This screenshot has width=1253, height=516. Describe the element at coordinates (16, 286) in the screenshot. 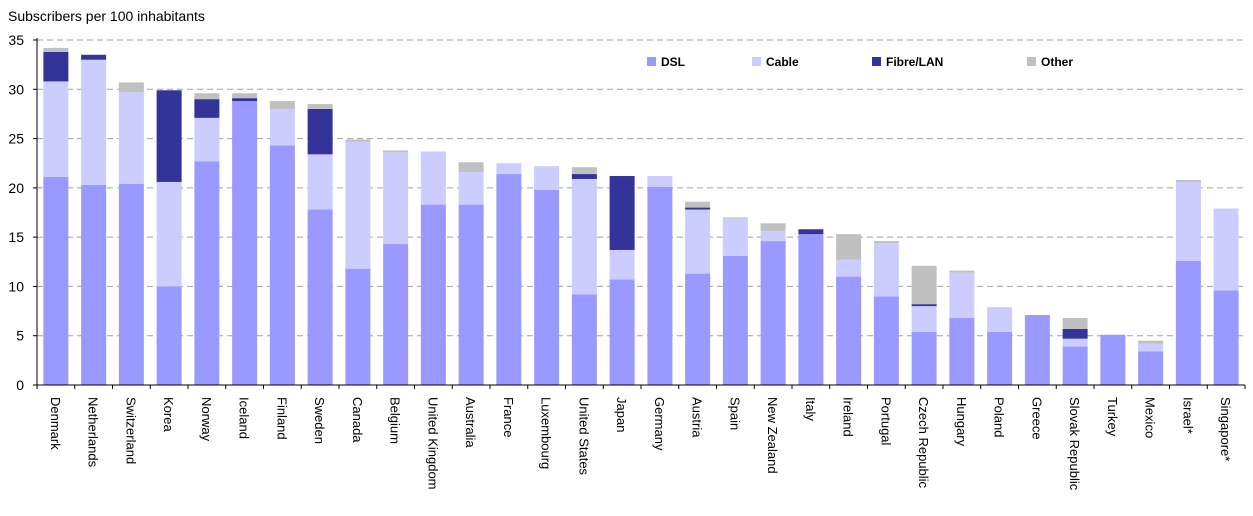

I see `y-tick-label: 10` at that location.